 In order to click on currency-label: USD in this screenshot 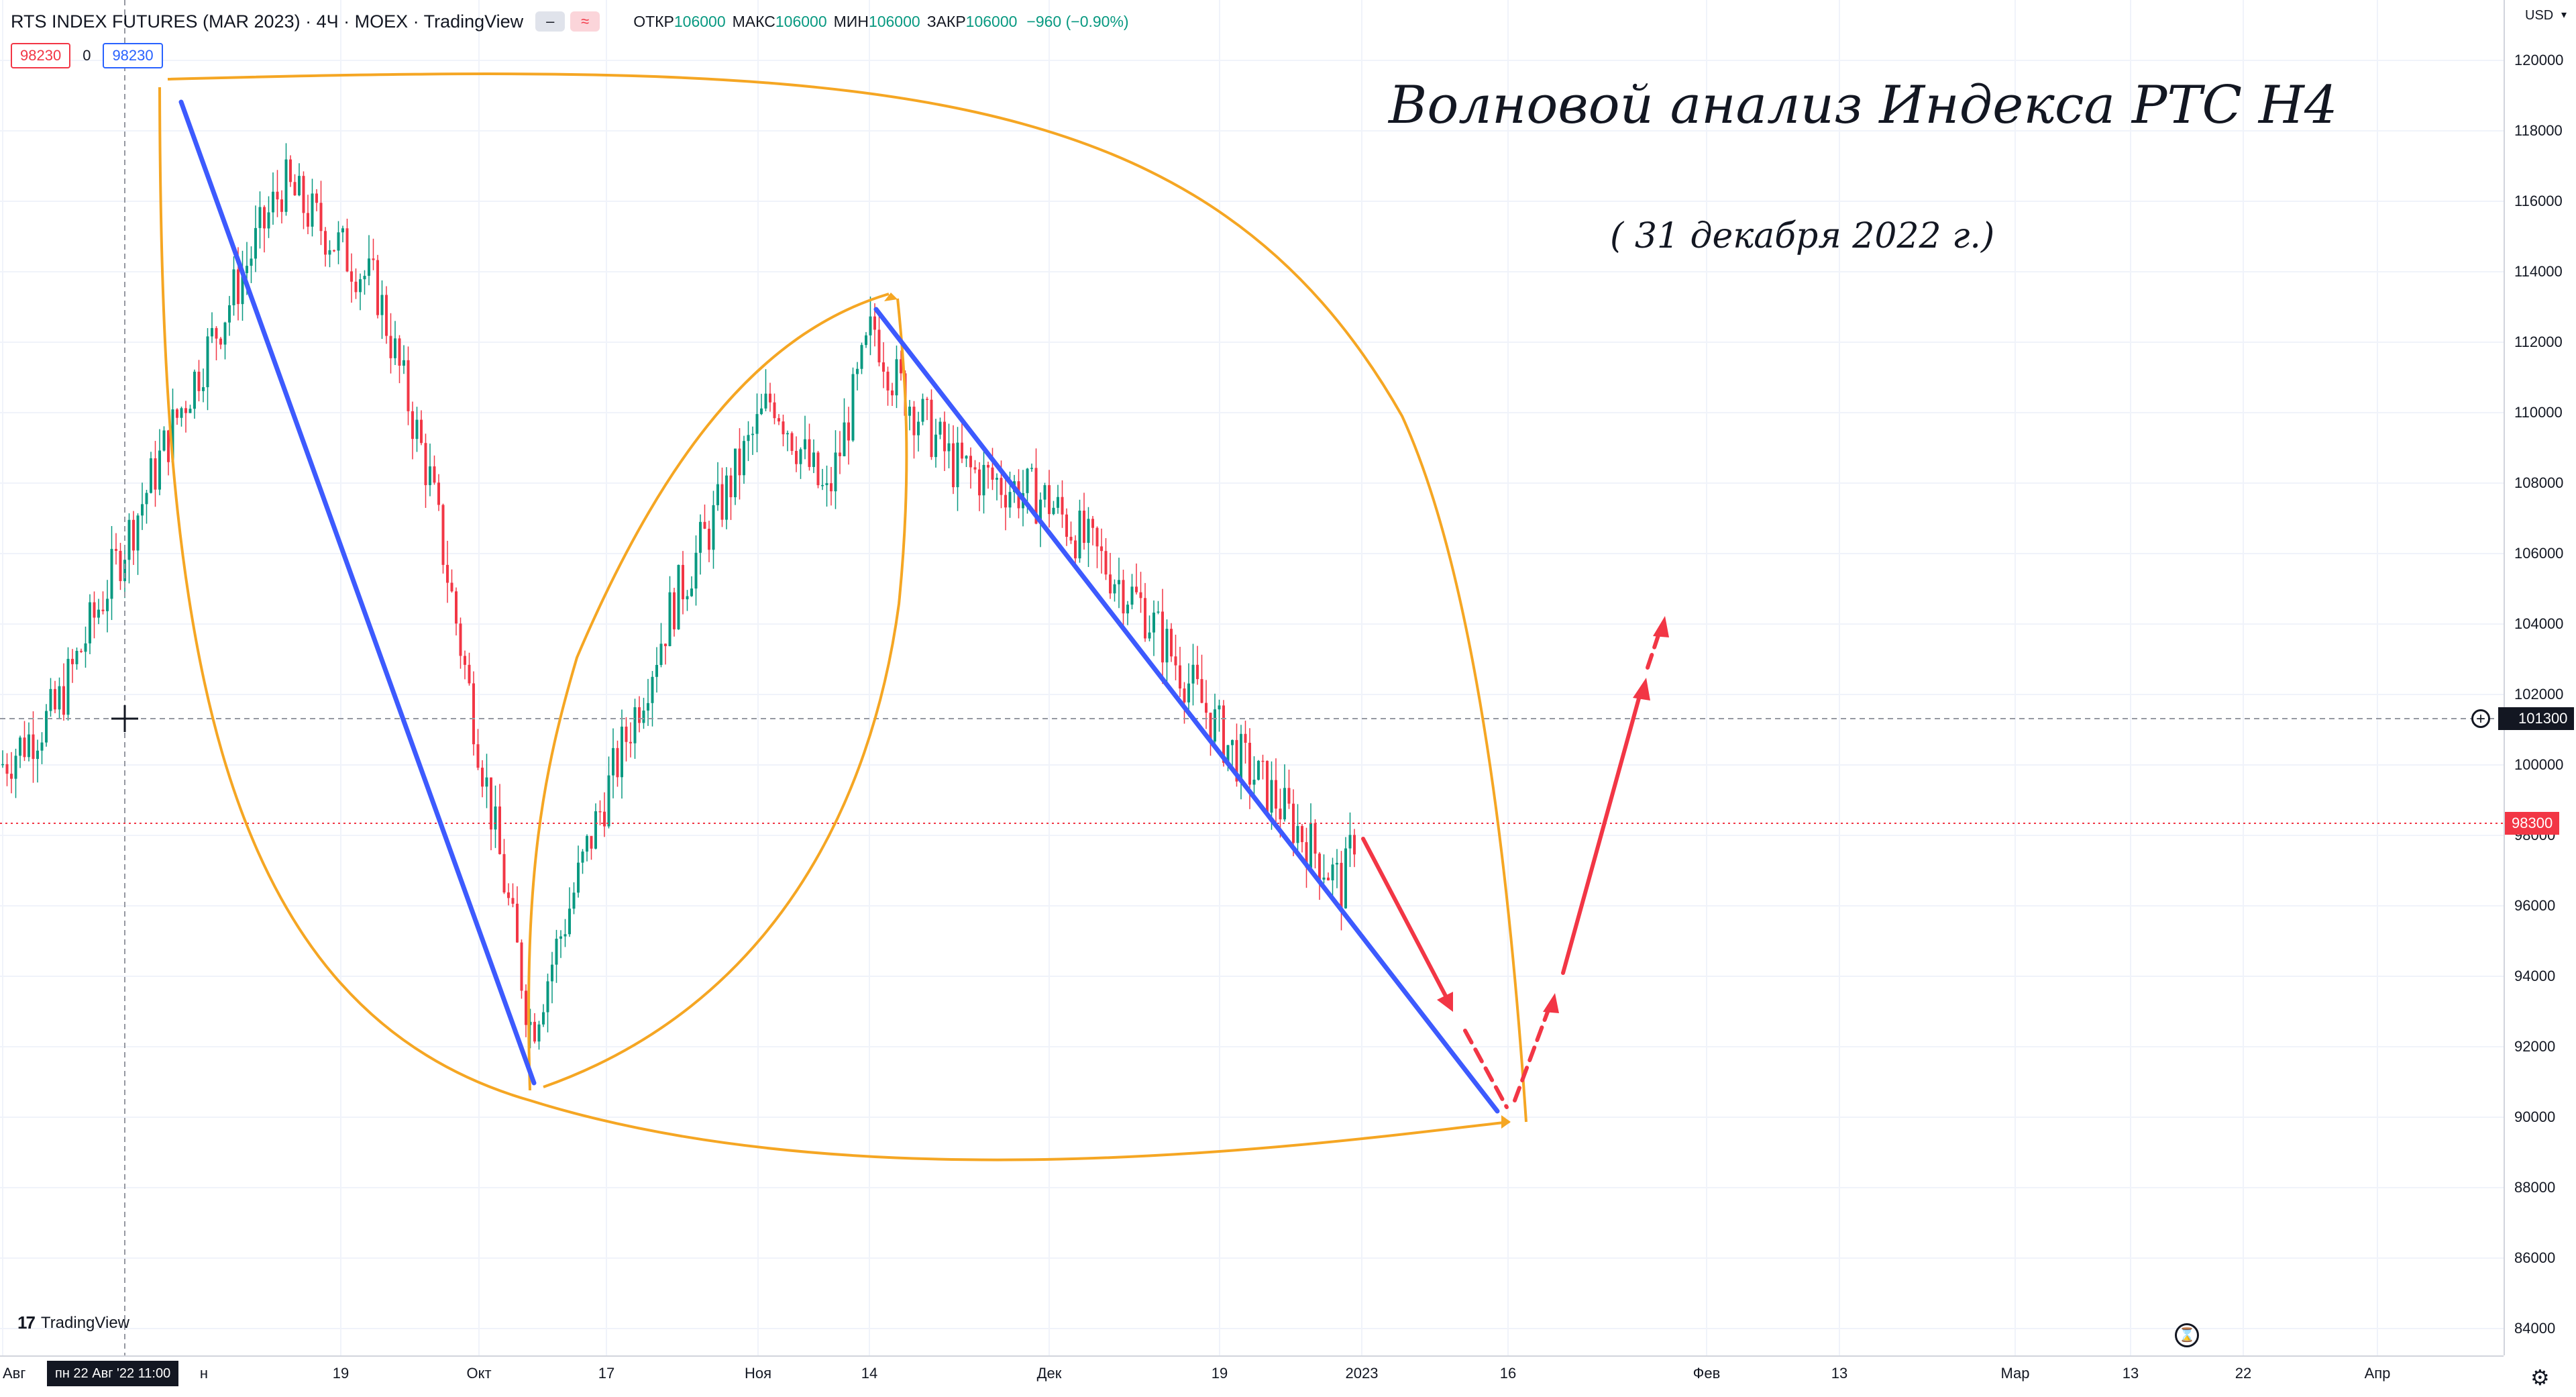, I will do `click(2539, 16)`.